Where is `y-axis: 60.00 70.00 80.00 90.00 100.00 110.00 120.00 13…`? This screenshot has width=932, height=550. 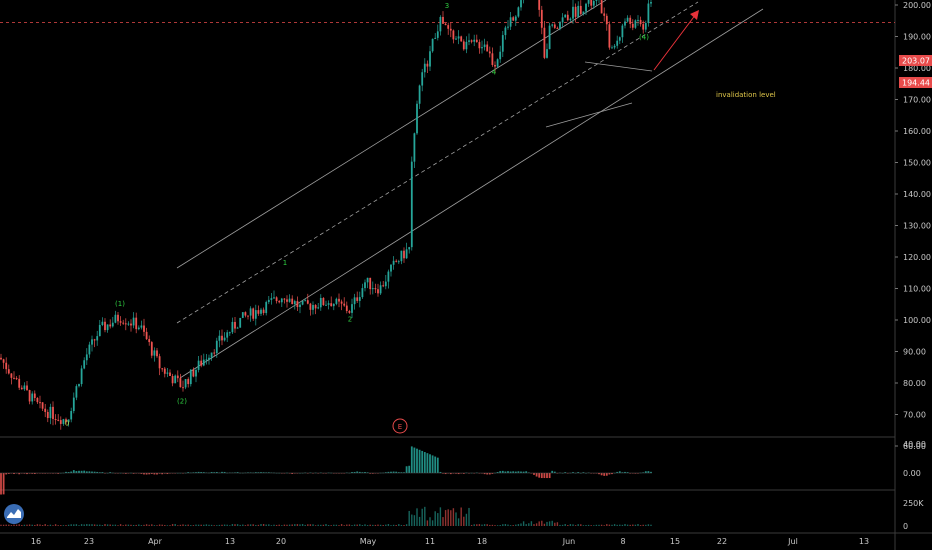 y-axis: 60.00 70.00 80.00 90.00 100.00 110.00 120.00 13… is located at coordinates (913, 265).